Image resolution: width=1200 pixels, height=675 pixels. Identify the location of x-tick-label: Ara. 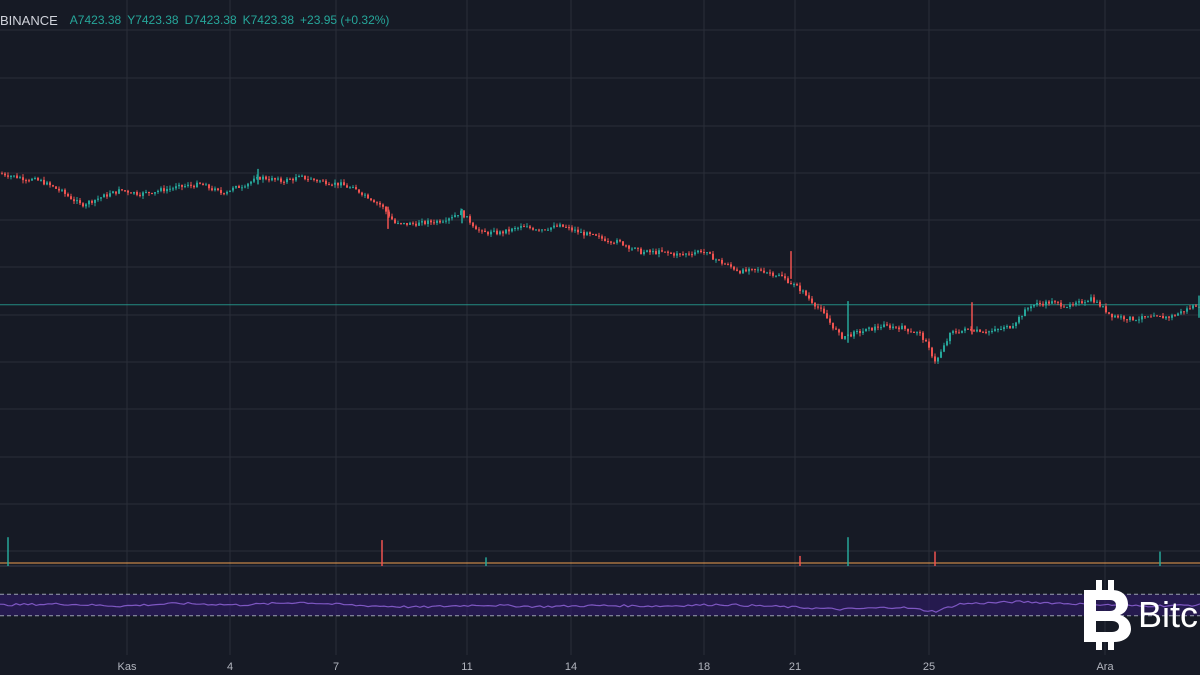
(1105, 667).